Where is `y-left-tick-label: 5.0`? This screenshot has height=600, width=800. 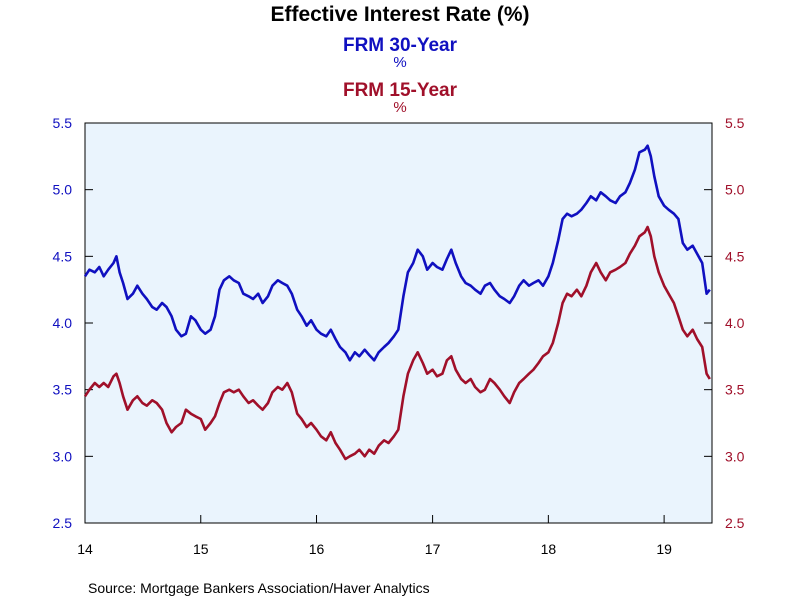 y-left-tick-label: 5.0 is located at coordinates (63, 190).